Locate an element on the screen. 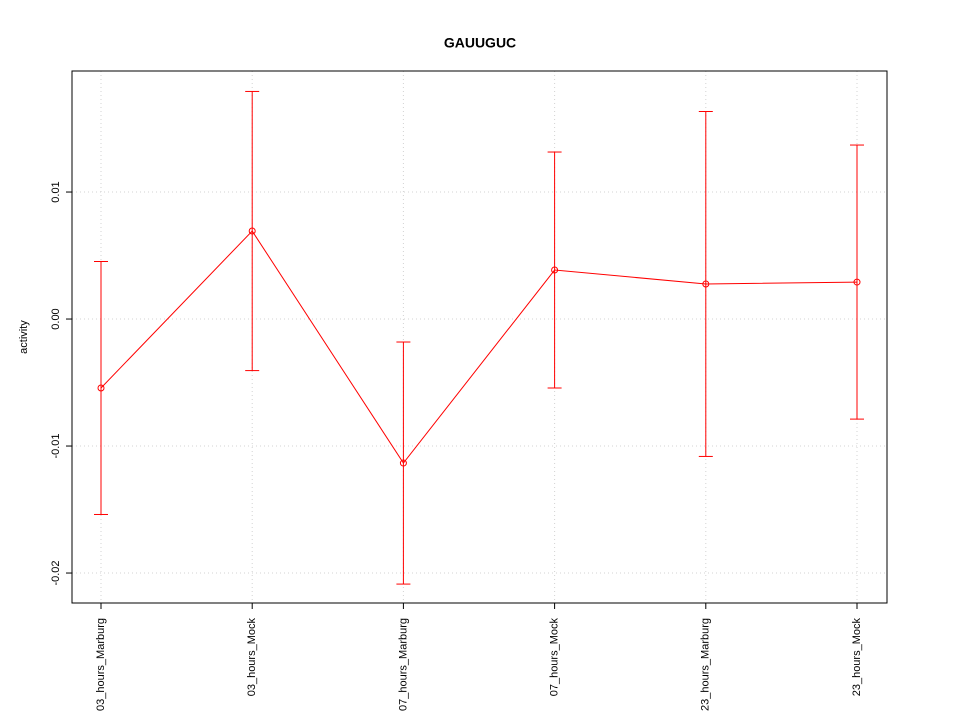 This screenshot has width=960, height=720. x-tick-label: 07_hours_Marburg is located at coordinates (403, 664).